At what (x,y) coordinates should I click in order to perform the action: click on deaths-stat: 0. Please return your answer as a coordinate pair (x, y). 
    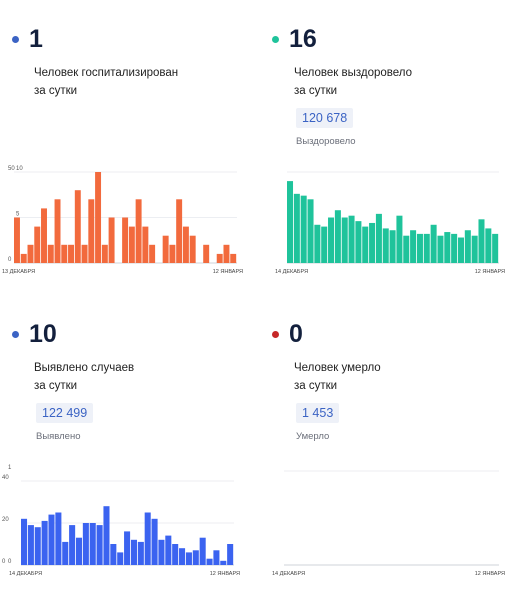
    Looking at the image, I should click on (286, 334).